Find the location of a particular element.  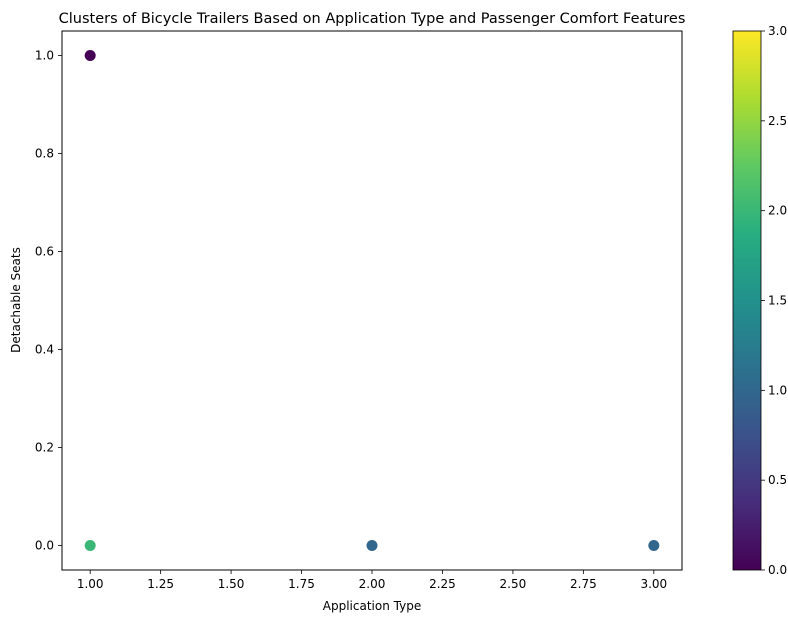

x-tick-label: 2.75 is located at coordinates (583, 584).